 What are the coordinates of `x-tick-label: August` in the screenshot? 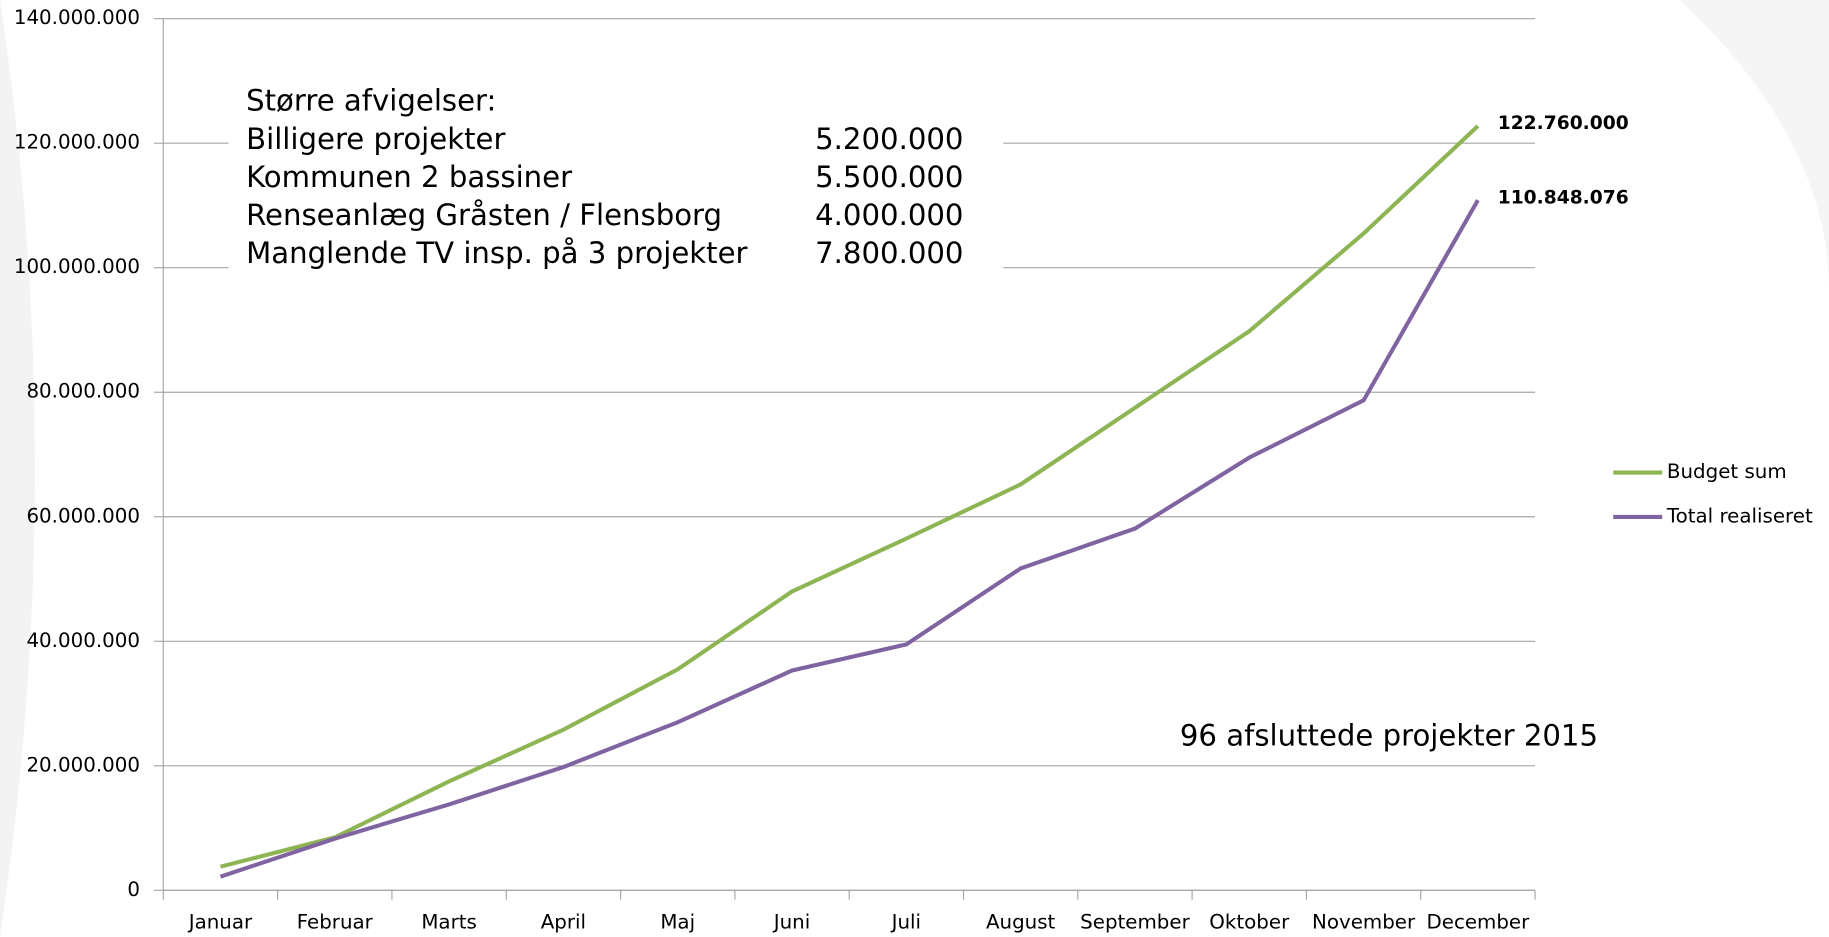 It's located at (1021, 921).